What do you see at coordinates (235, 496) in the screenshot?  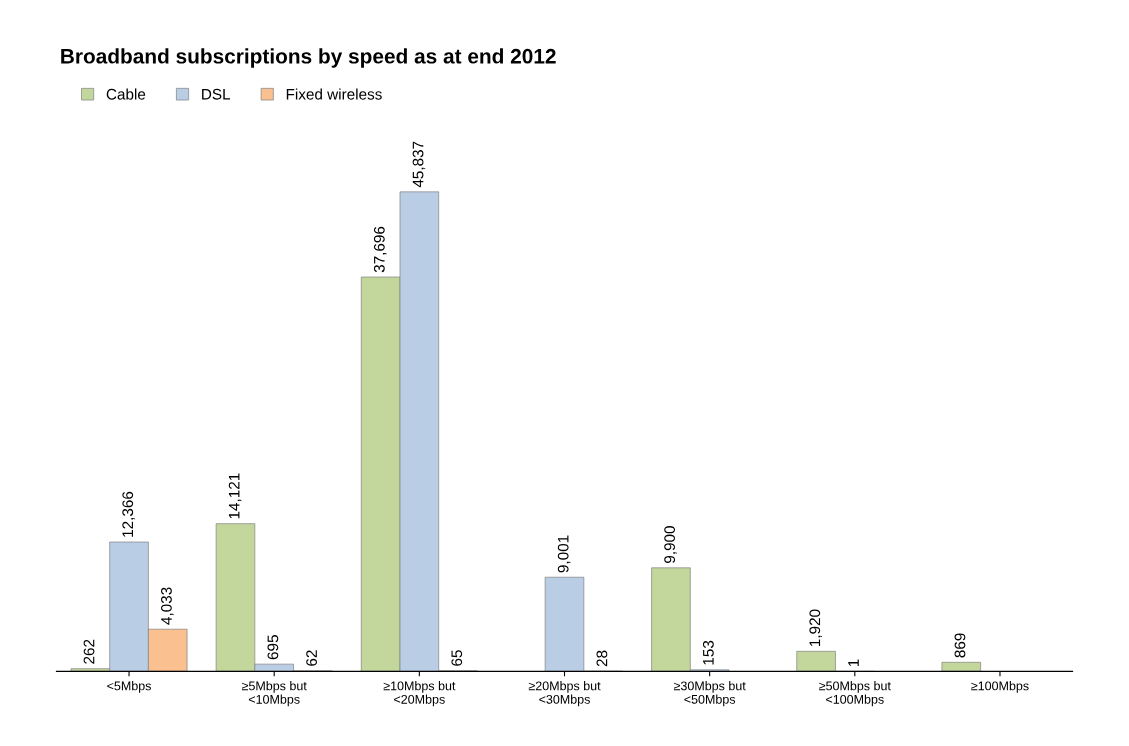 I see `data-label: 14,121` at bounding box center [235, 496].